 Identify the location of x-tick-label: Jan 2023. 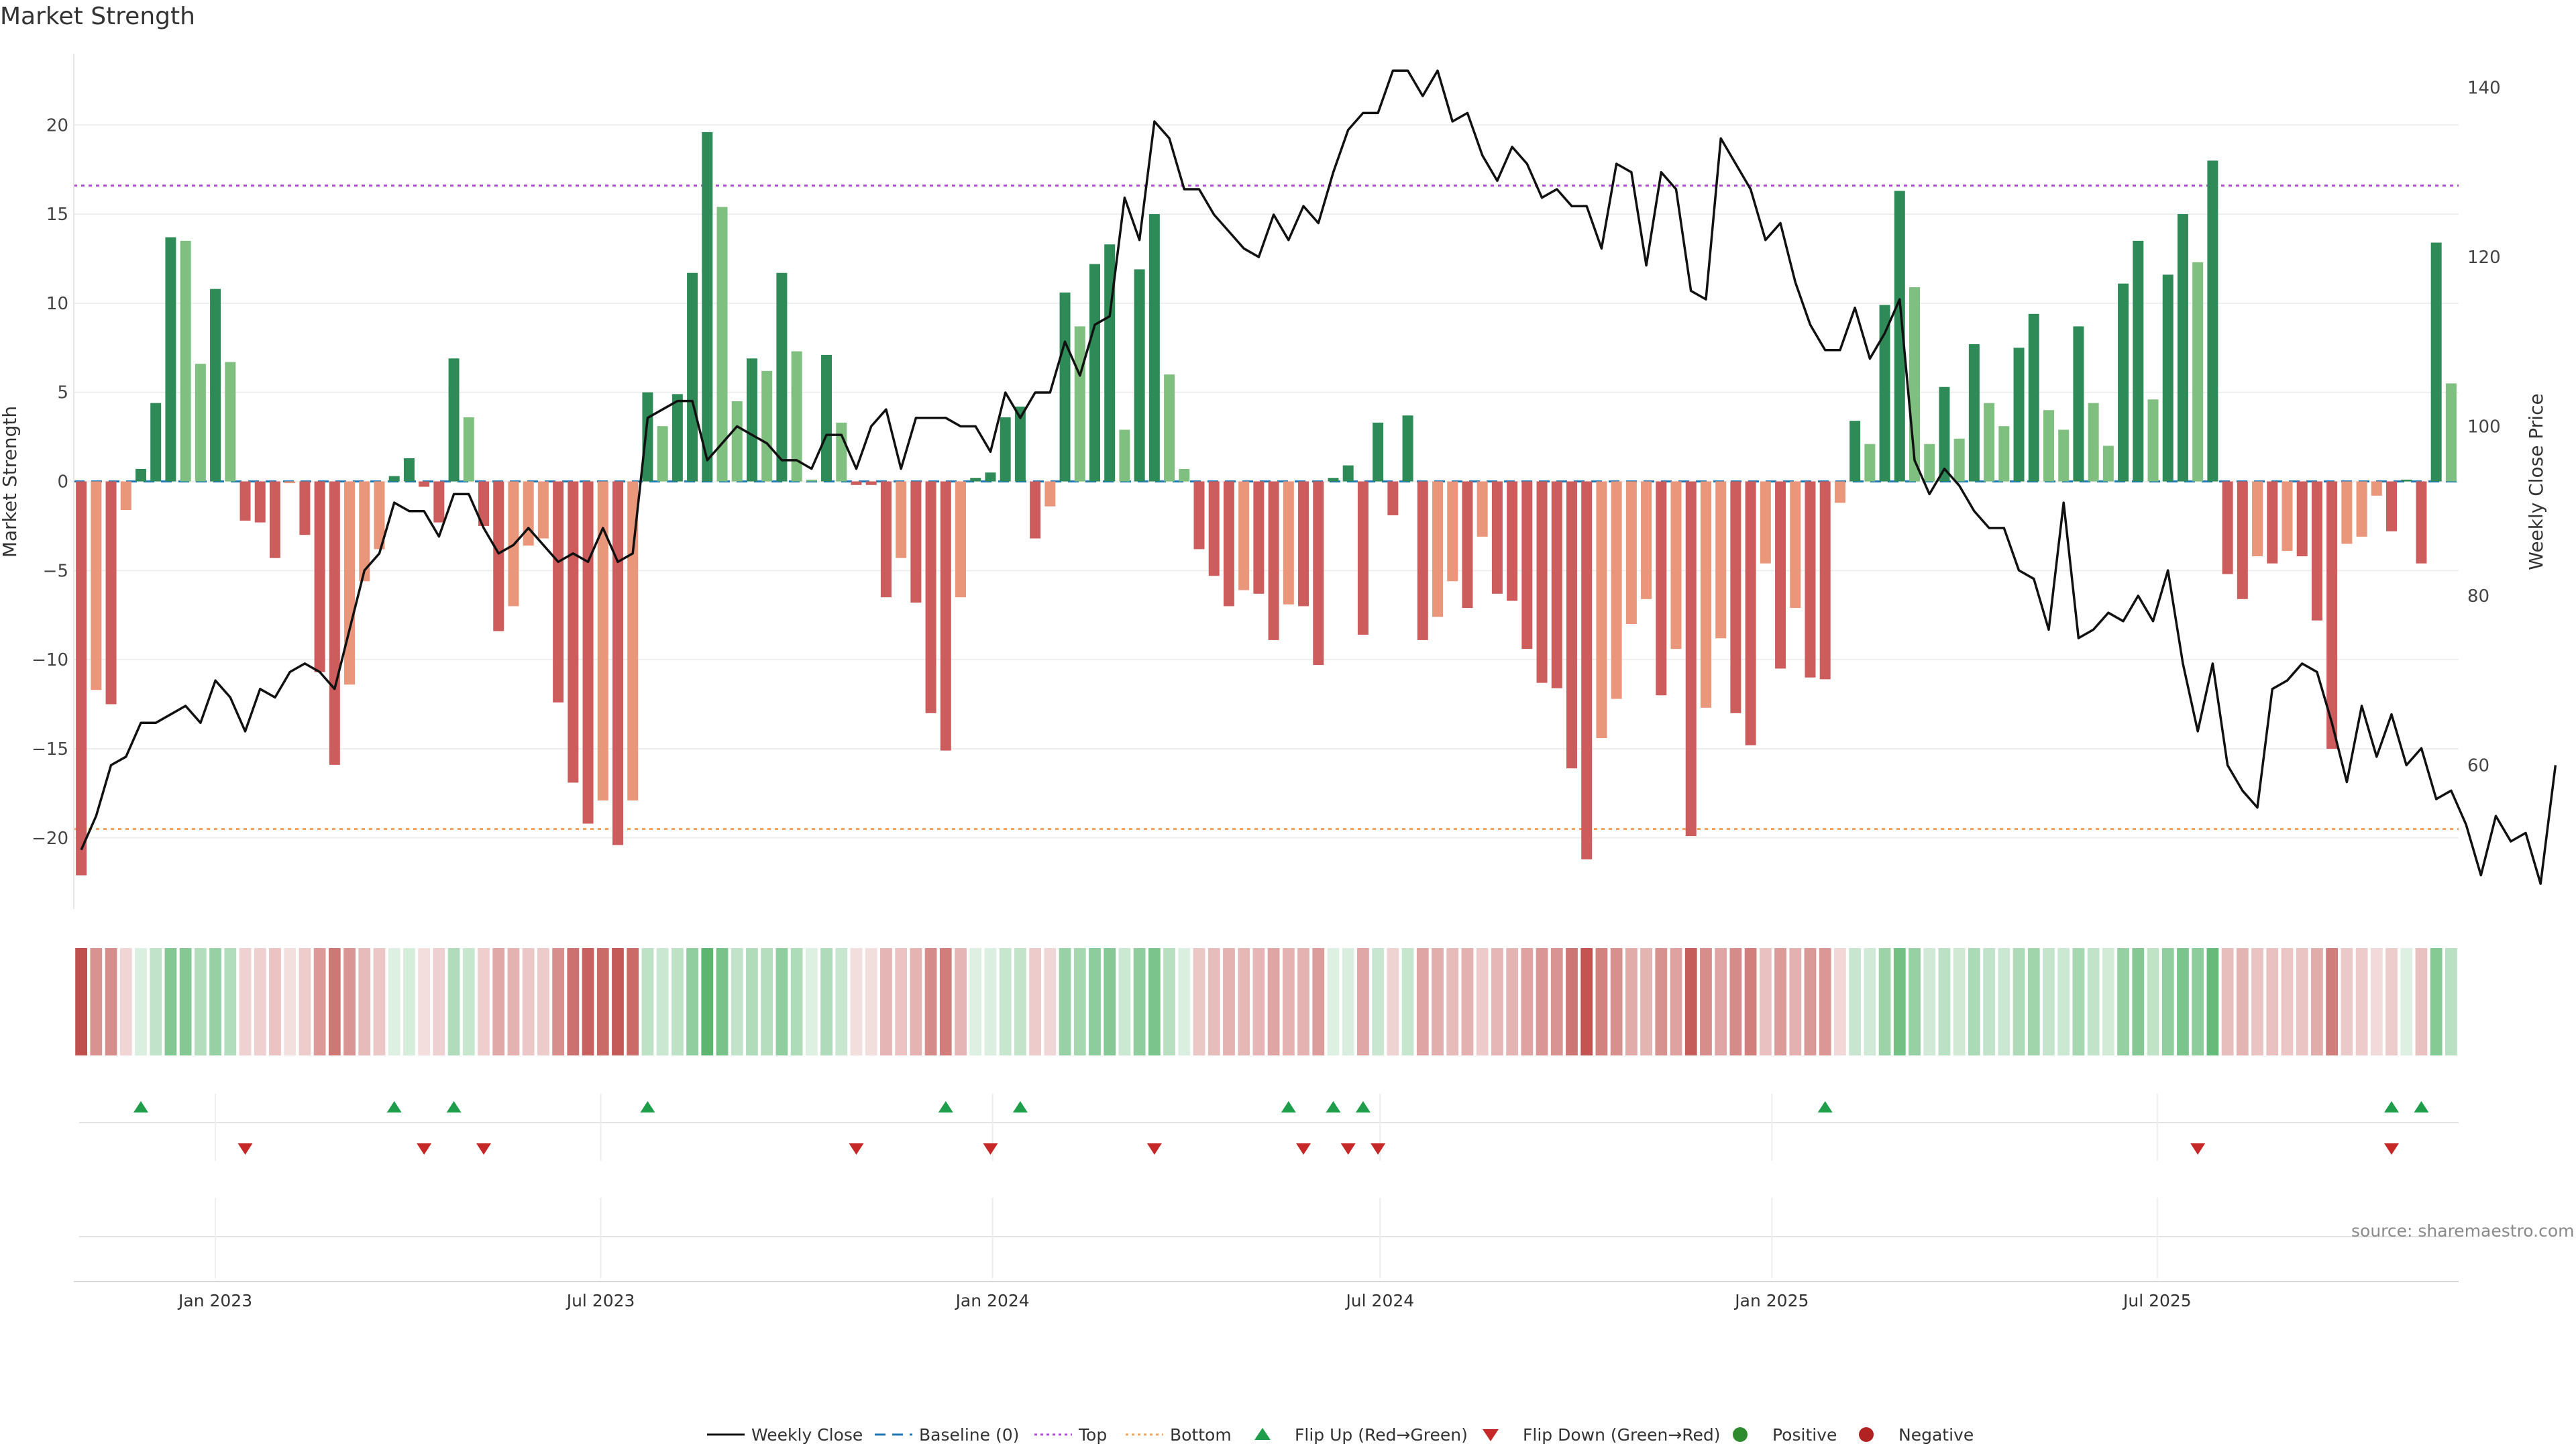
(214, 1301).